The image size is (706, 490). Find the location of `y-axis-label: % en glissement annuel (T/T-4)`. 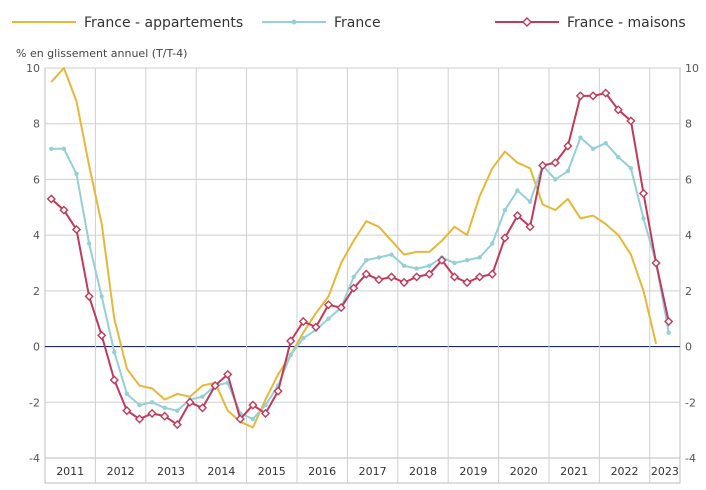

y-axis-label: % en glissement annuel (T/T-4) is located at coordinates (101, 53).